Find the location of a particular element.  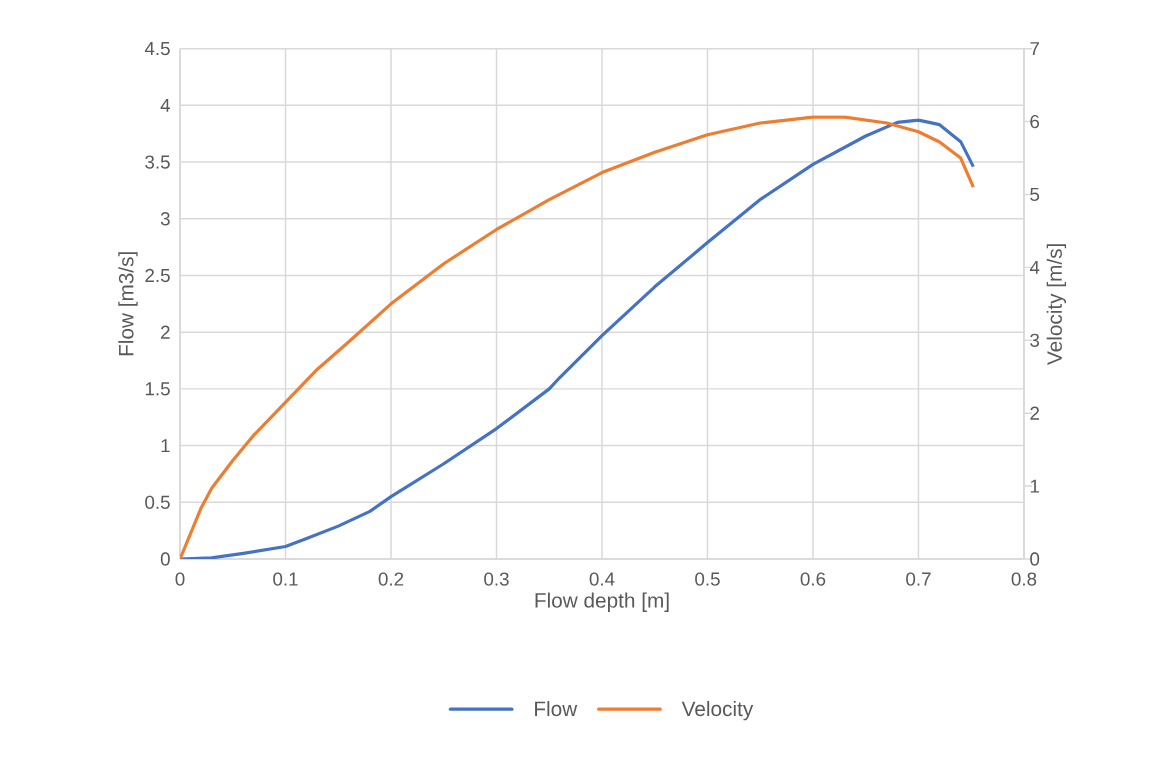

y2-tick-label: 1 is located at coordinates (1034, 486).